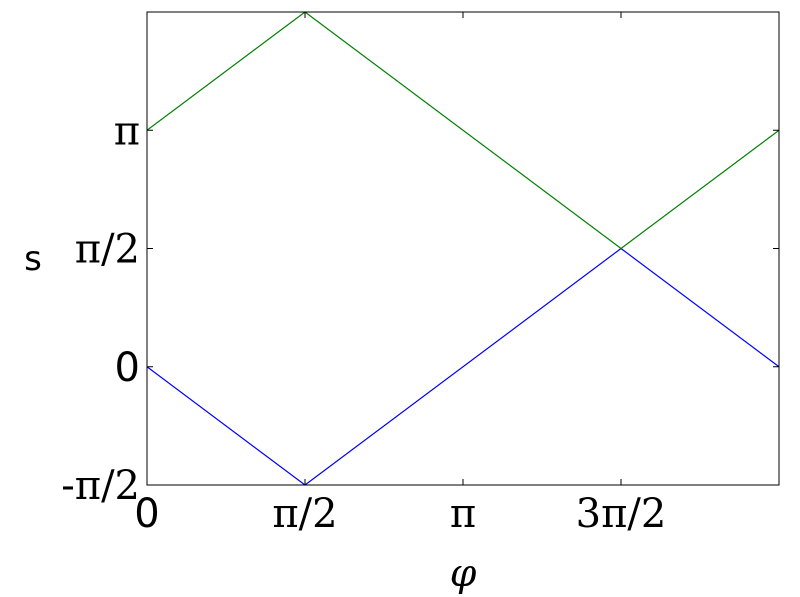 Image resolution: width=800 pixels, height=597 pixels. What do you see at coordinates (33, 259) in the screenshot?
I see `y-axis-label: s` at bounding box center [33, 259].